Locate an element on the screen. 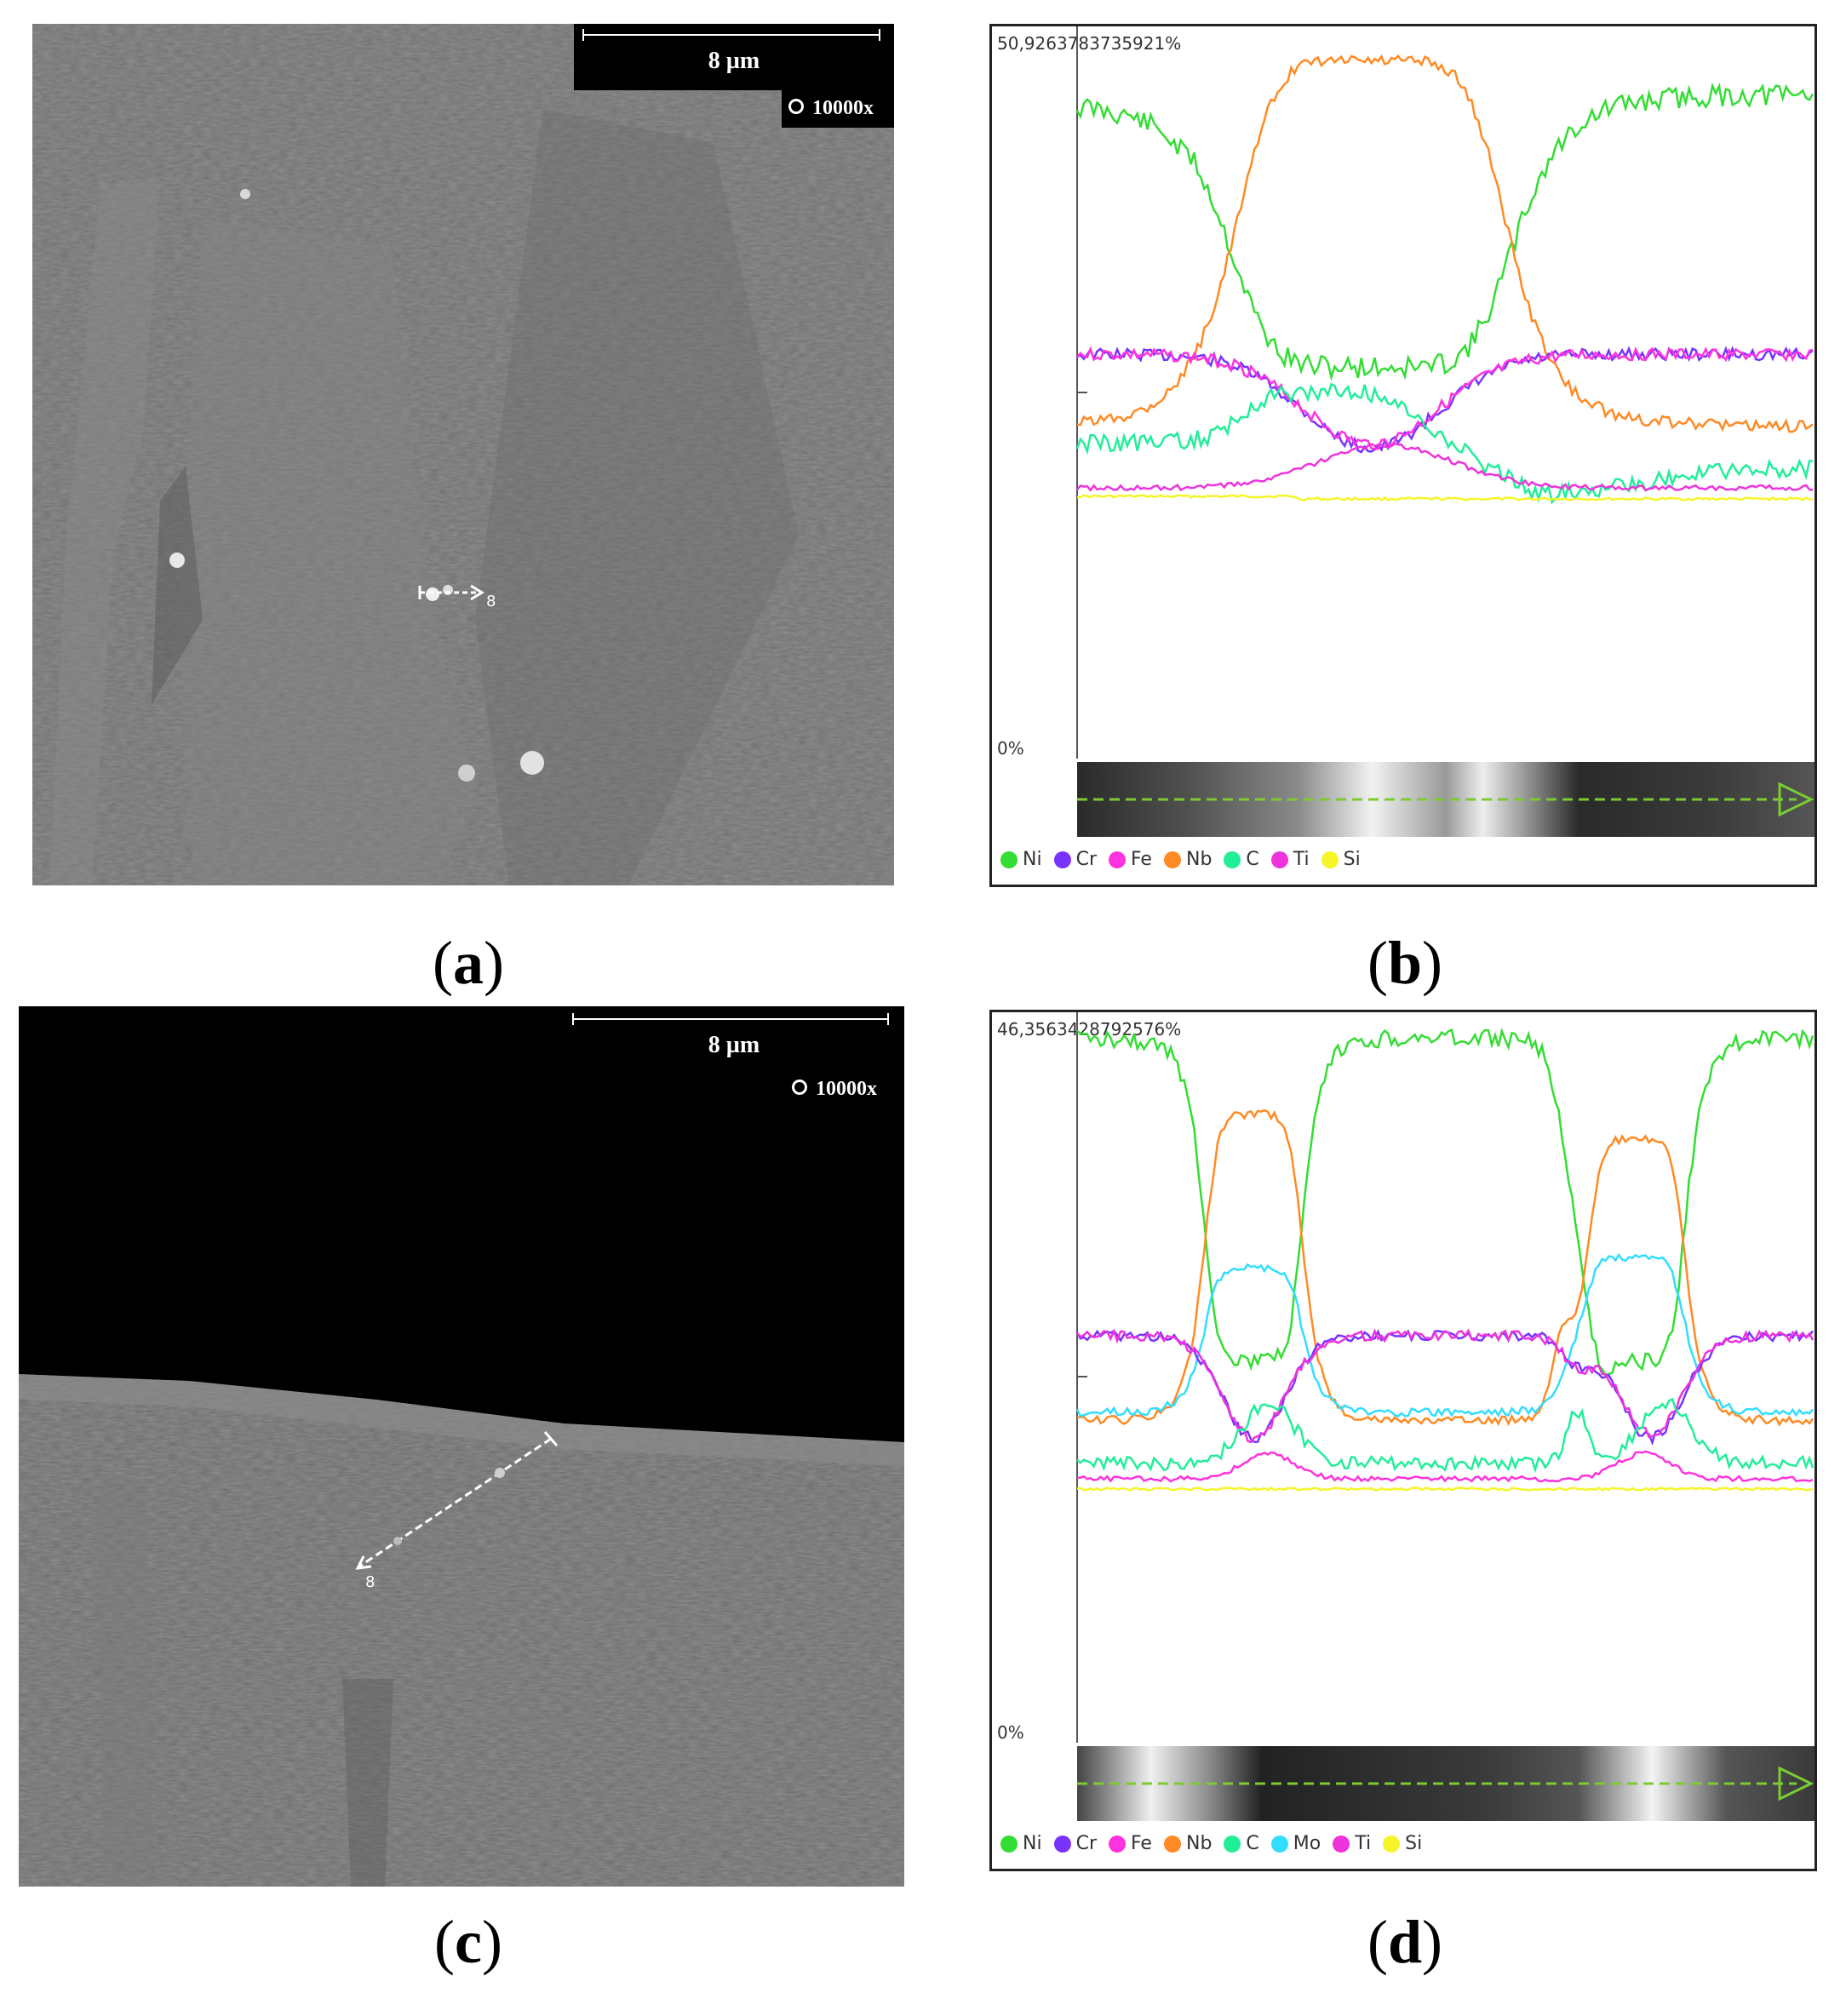 This screenshot has width=1846, height=2016. magnification-box-a: 10000x is located at coordinates (838, 109).